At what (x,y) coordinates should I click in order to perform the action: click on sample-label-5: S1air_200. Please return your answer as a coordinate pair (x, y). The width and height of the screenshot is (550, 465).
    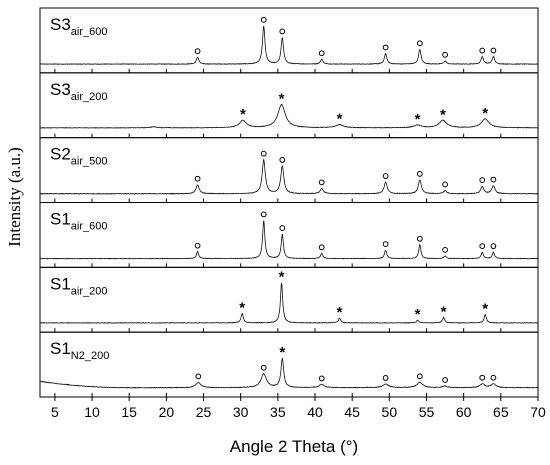
    Looking at the image, I should click on (79, 285).